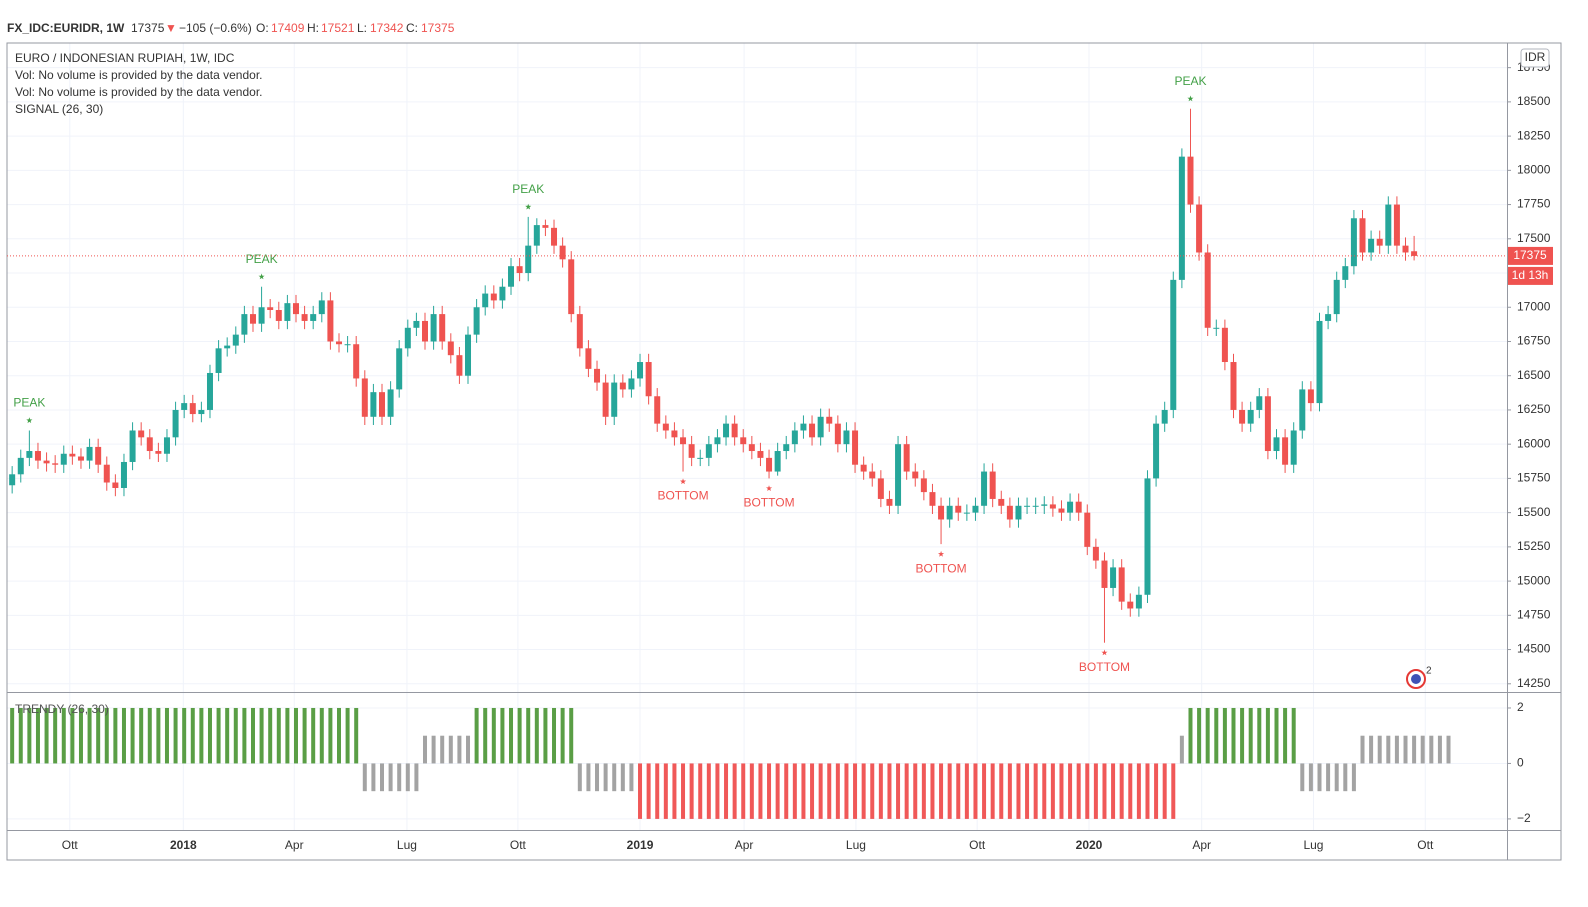 This screenshot has height=907, width=1588. Describe the element at coordinates (125, 58) in the screenshot. I see `legend-title: EURO / INDONESIAN RUPIAH, 1W, IDC` at that location.